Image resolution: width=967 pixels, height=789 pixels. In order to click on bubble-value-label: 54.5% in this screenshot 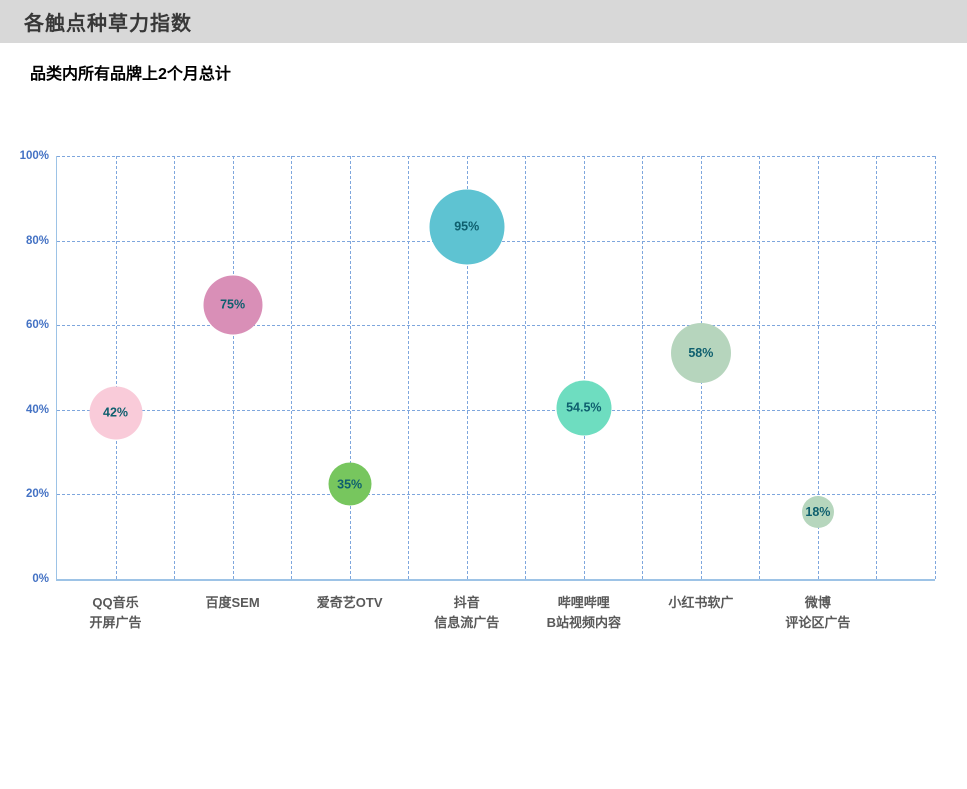, I will do `click(584, 407)`.